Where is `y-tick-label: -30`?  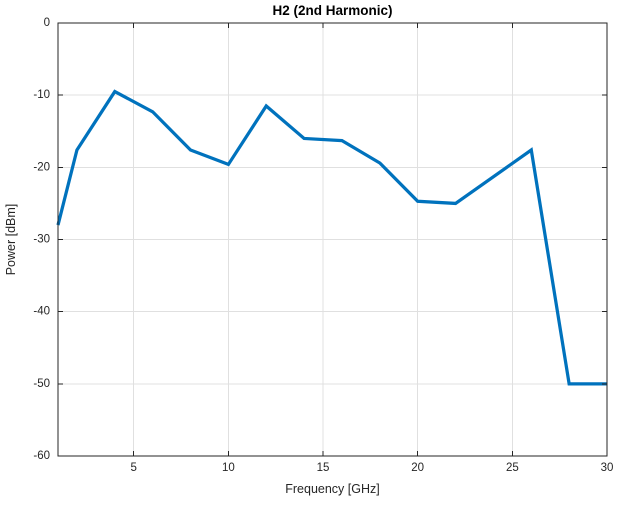 y-tick-label: -30 is located at coordinates (41, 240).